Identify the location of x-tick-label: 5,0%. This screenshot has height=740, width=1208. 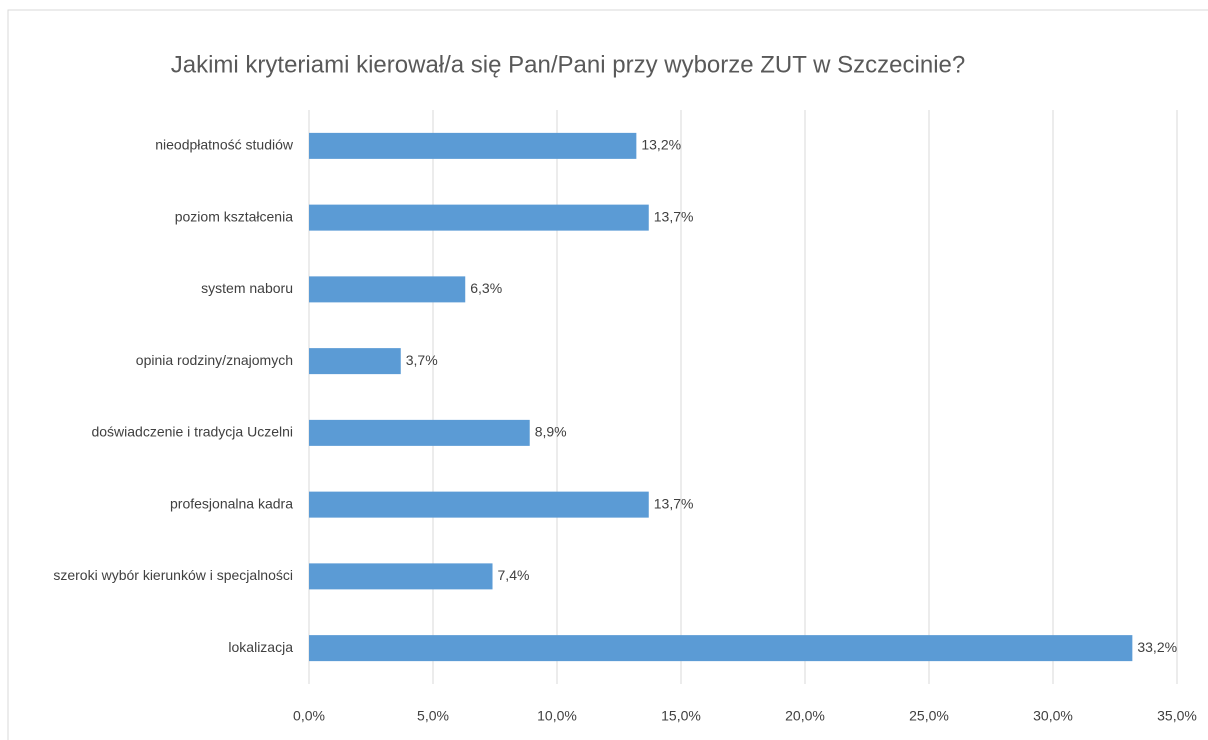
(433, 716).